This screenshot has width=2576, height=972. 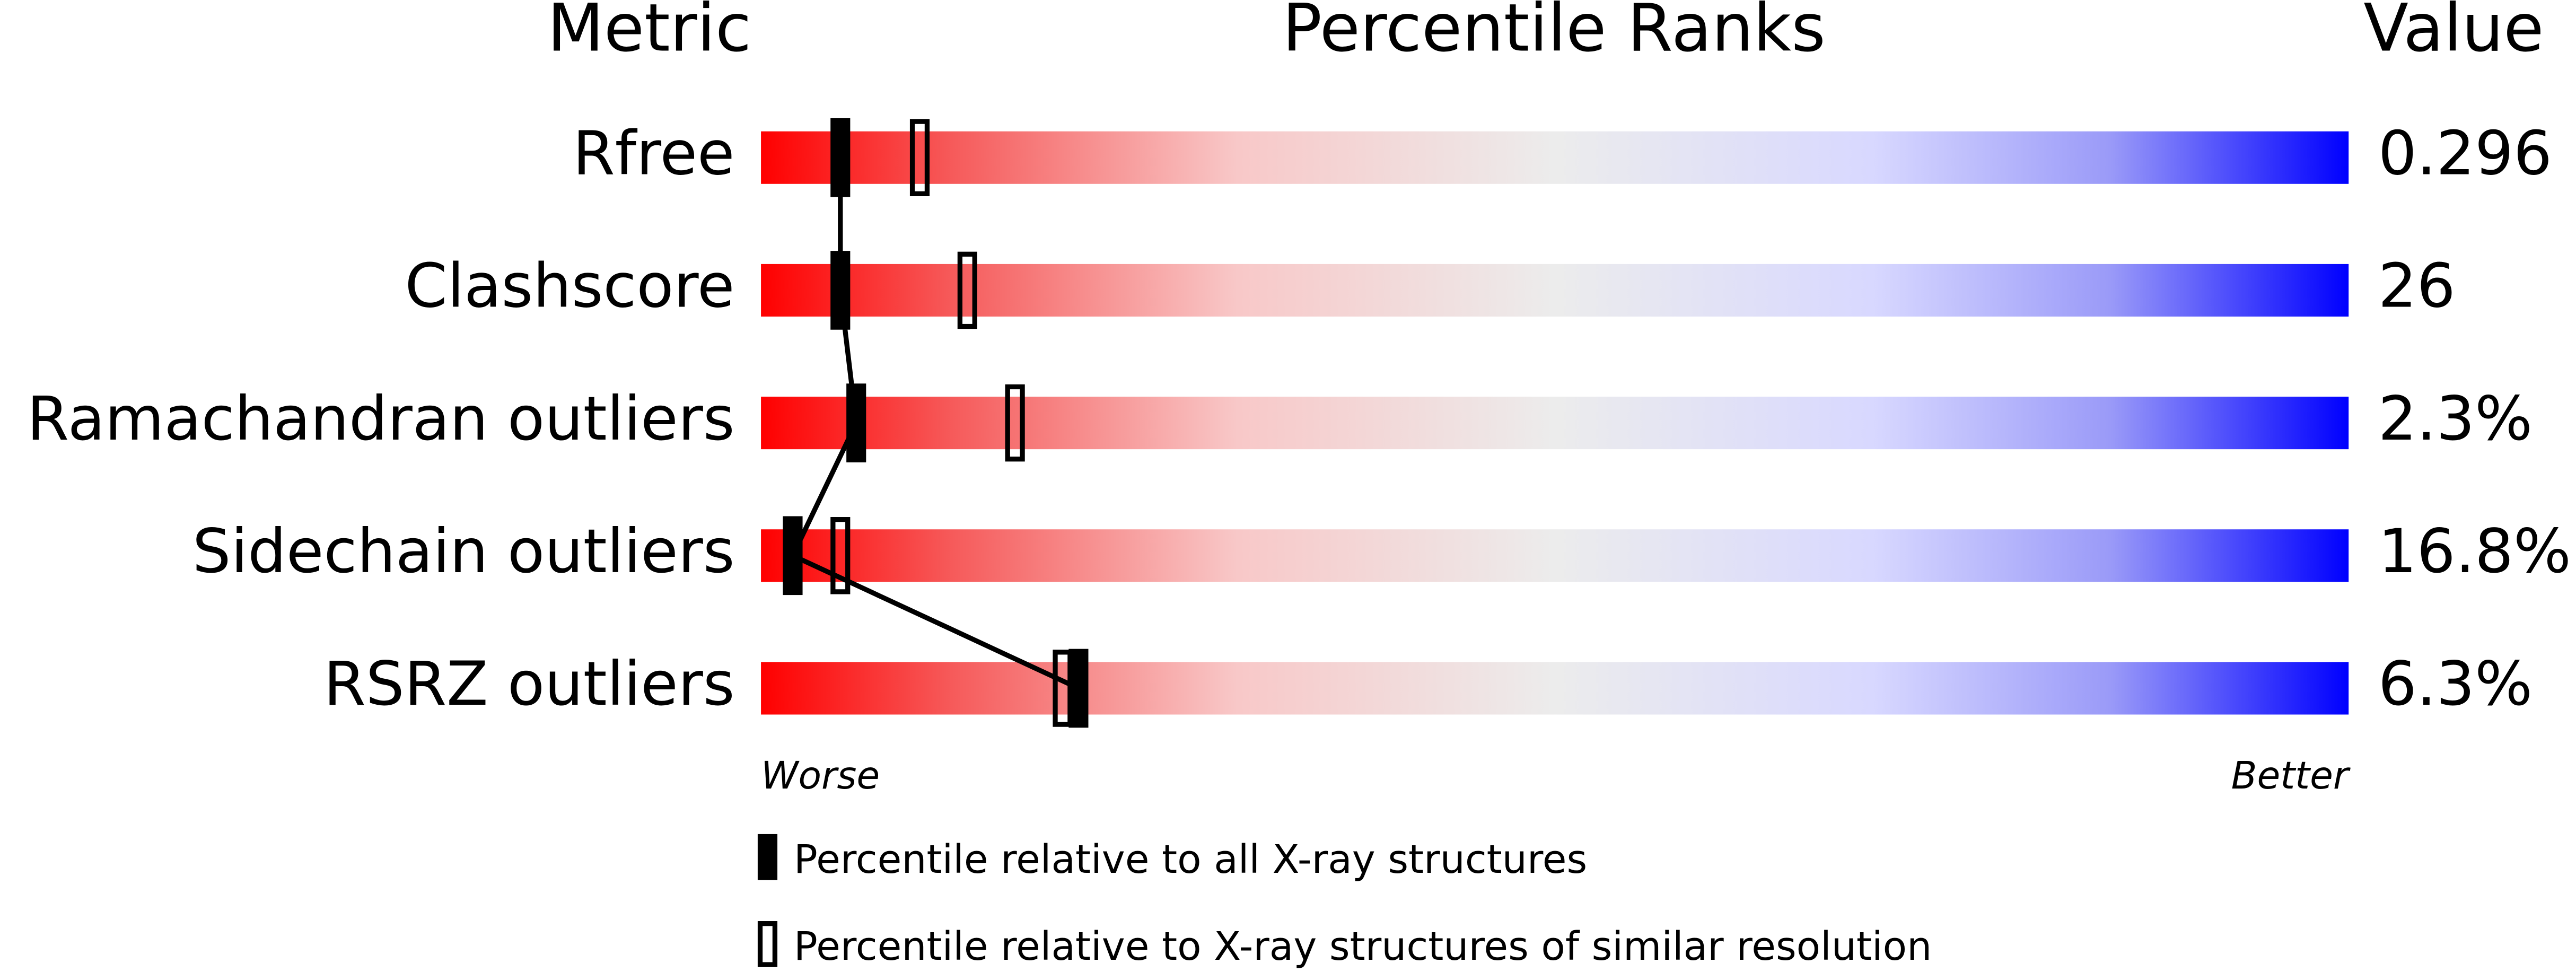 What do you see at coordinates (2455, 419) in the screenshot?
I see `metric-value: 2.3%` at bounding box center [2455, 419].